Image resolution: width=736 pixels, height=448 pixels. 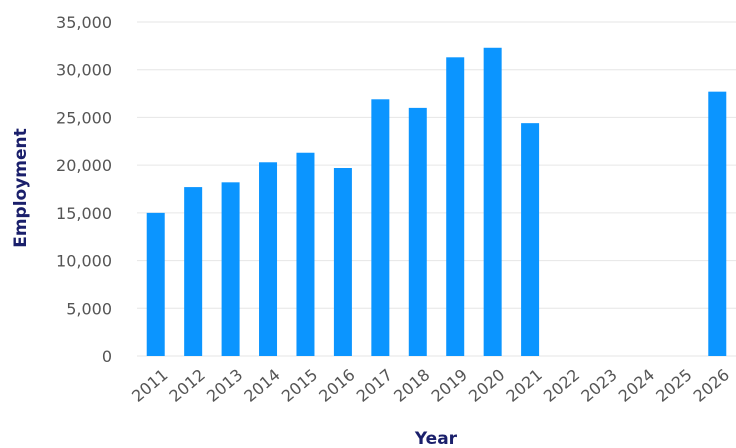 I want to click on y-tick-label: 35,000, so click(x=84, y=22).